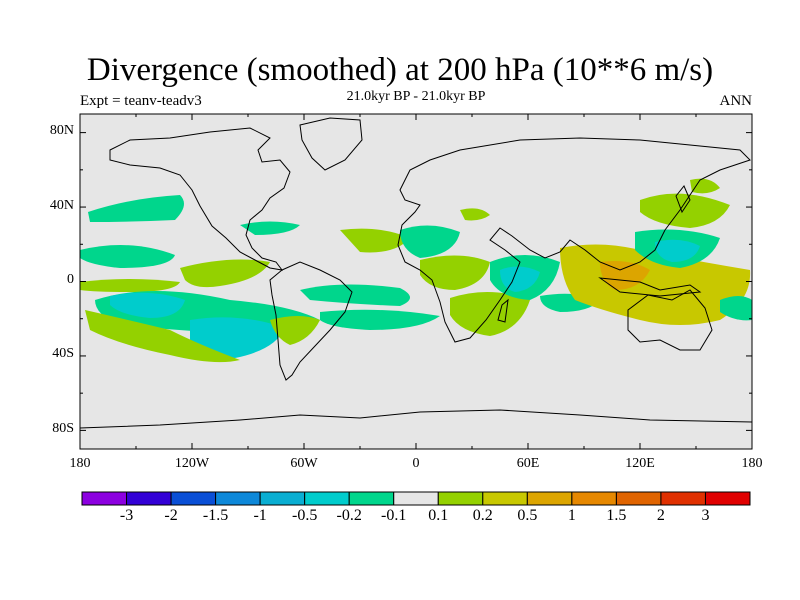  Describe the element at coordinates (482, 515) in the screenshot. I see `colorbar-label: 0.2` at that location.